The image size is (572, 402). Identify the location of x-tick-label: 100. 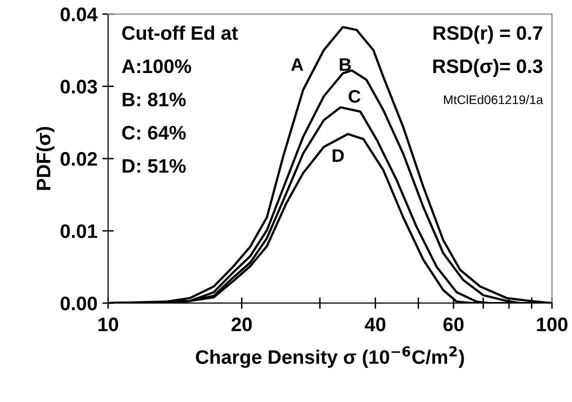
(552, 325).